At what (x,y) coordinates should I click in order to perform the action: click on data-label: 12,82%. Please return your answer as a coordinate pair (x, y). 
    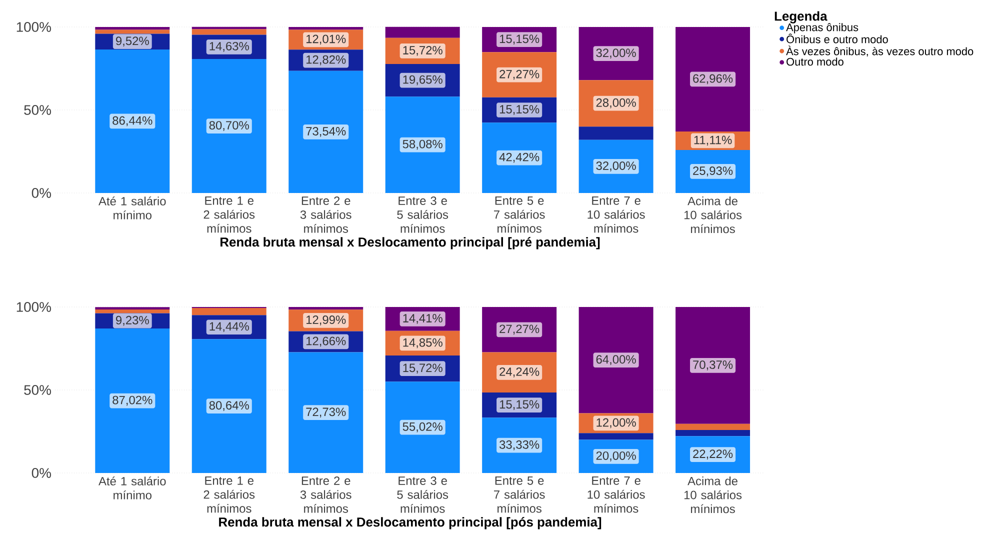
    Looking at the image, I should click on (326, 60).